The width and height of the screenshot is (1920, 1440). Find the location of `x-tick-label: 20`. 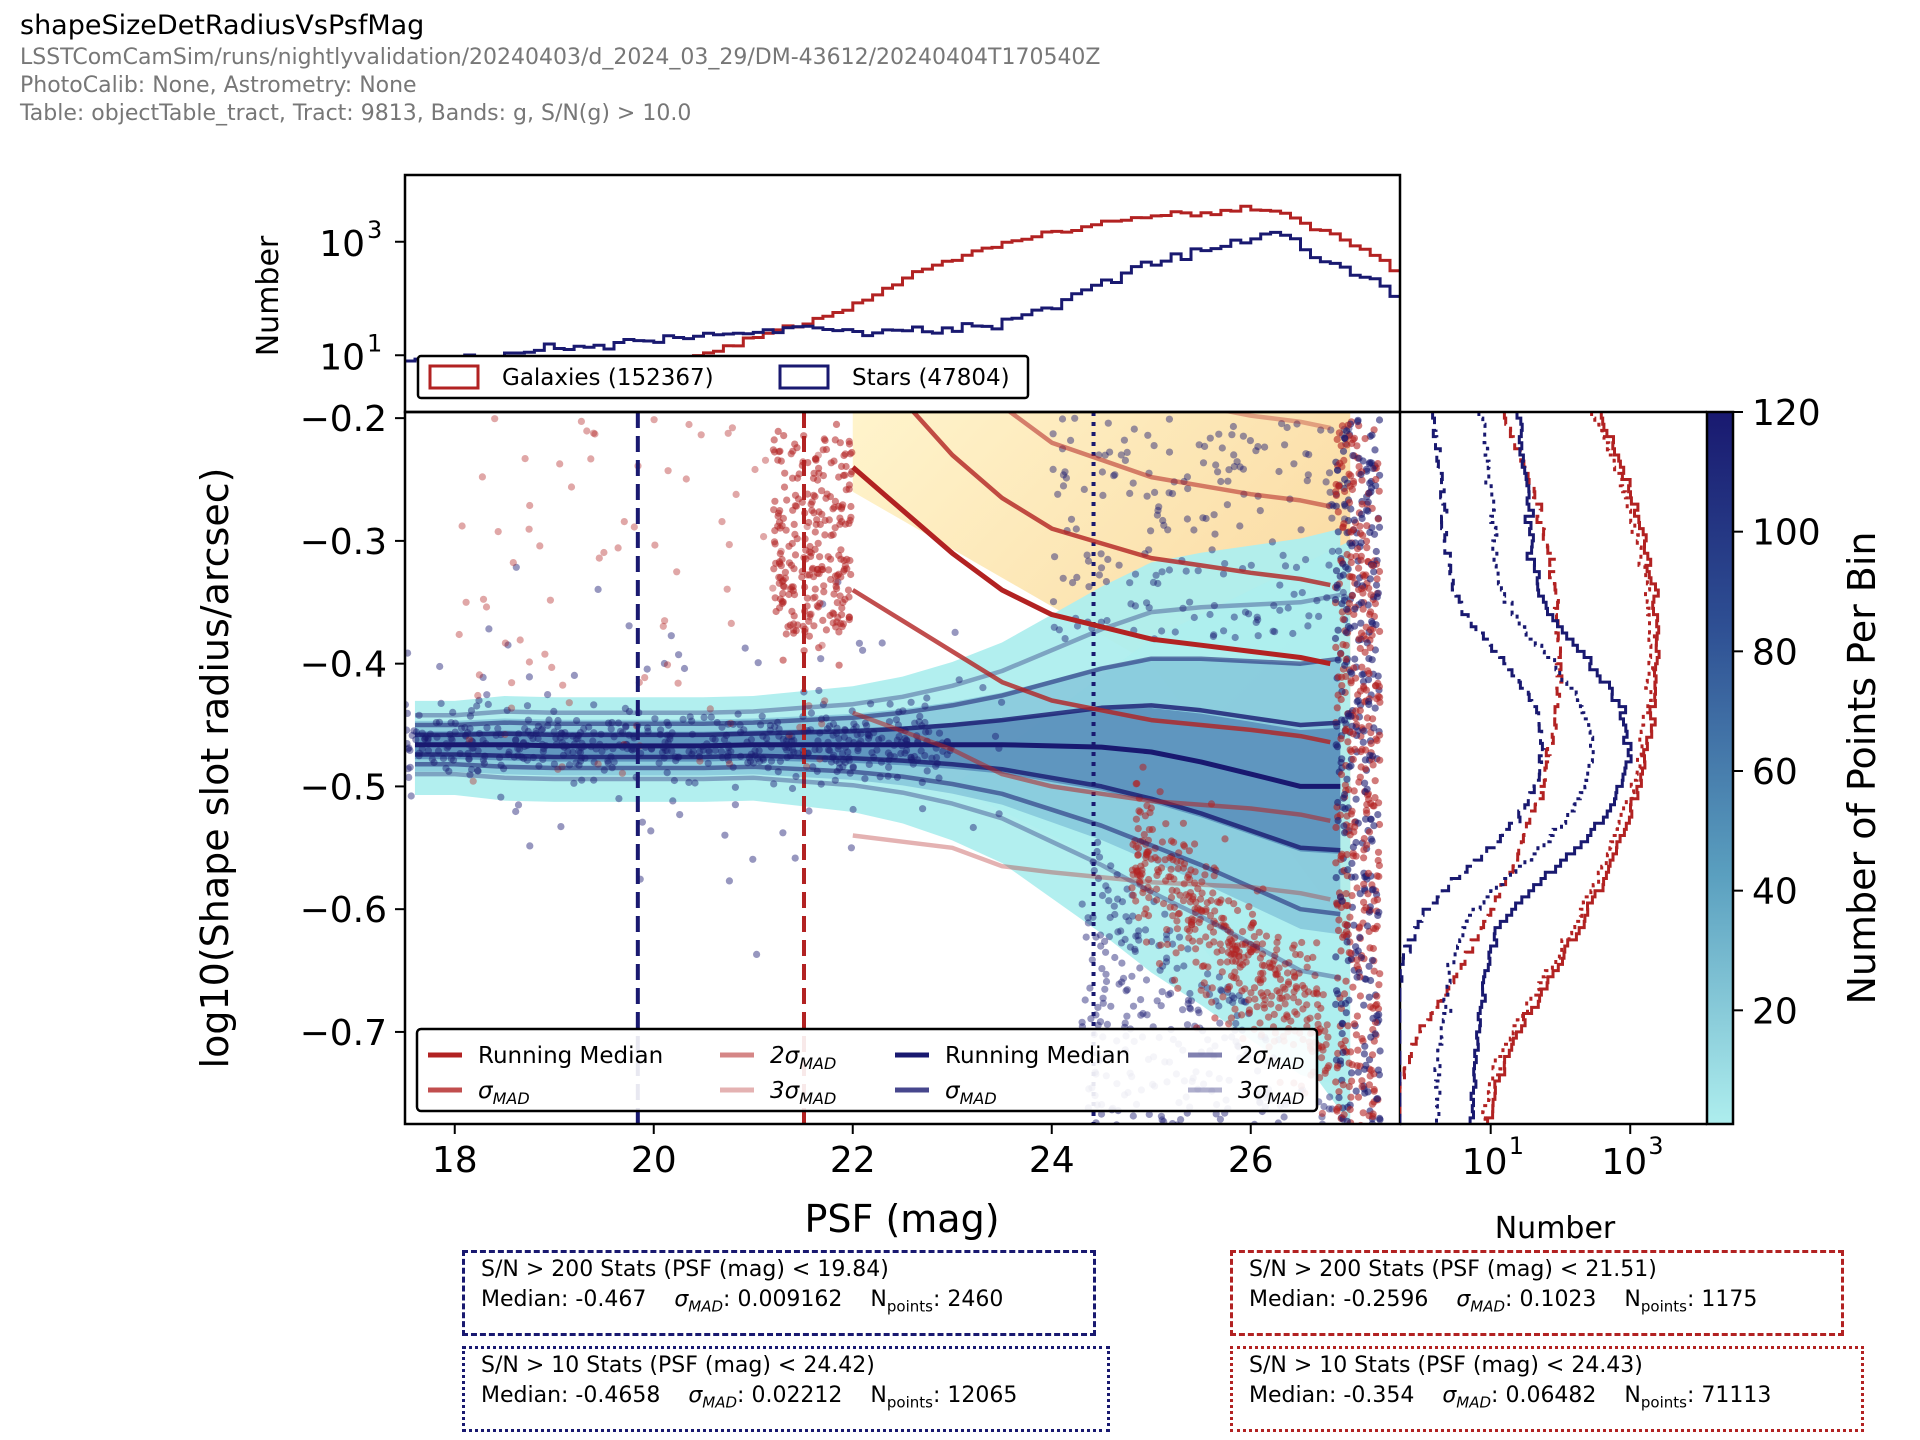

x-tick-label: 20 is located at coordinates (654, 1160).